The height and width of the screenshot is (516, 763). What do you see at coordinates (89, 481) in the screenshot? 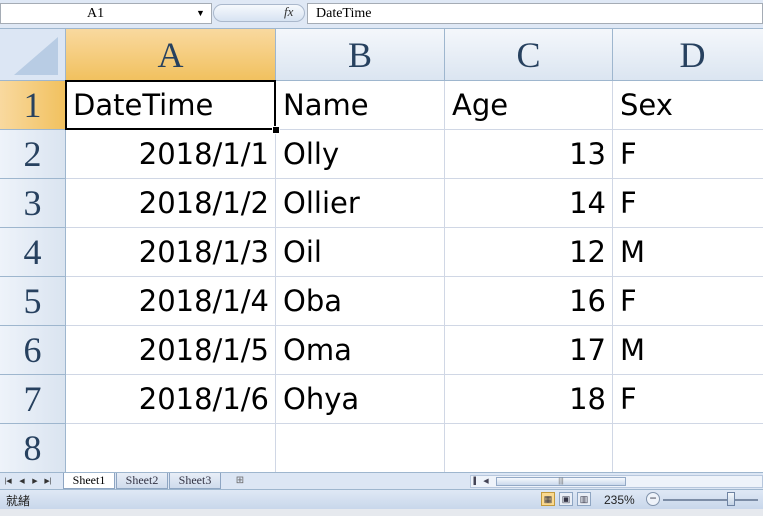
I see `sheet-tab-sheet1: Sheet1` at bounding box center [89, 481].